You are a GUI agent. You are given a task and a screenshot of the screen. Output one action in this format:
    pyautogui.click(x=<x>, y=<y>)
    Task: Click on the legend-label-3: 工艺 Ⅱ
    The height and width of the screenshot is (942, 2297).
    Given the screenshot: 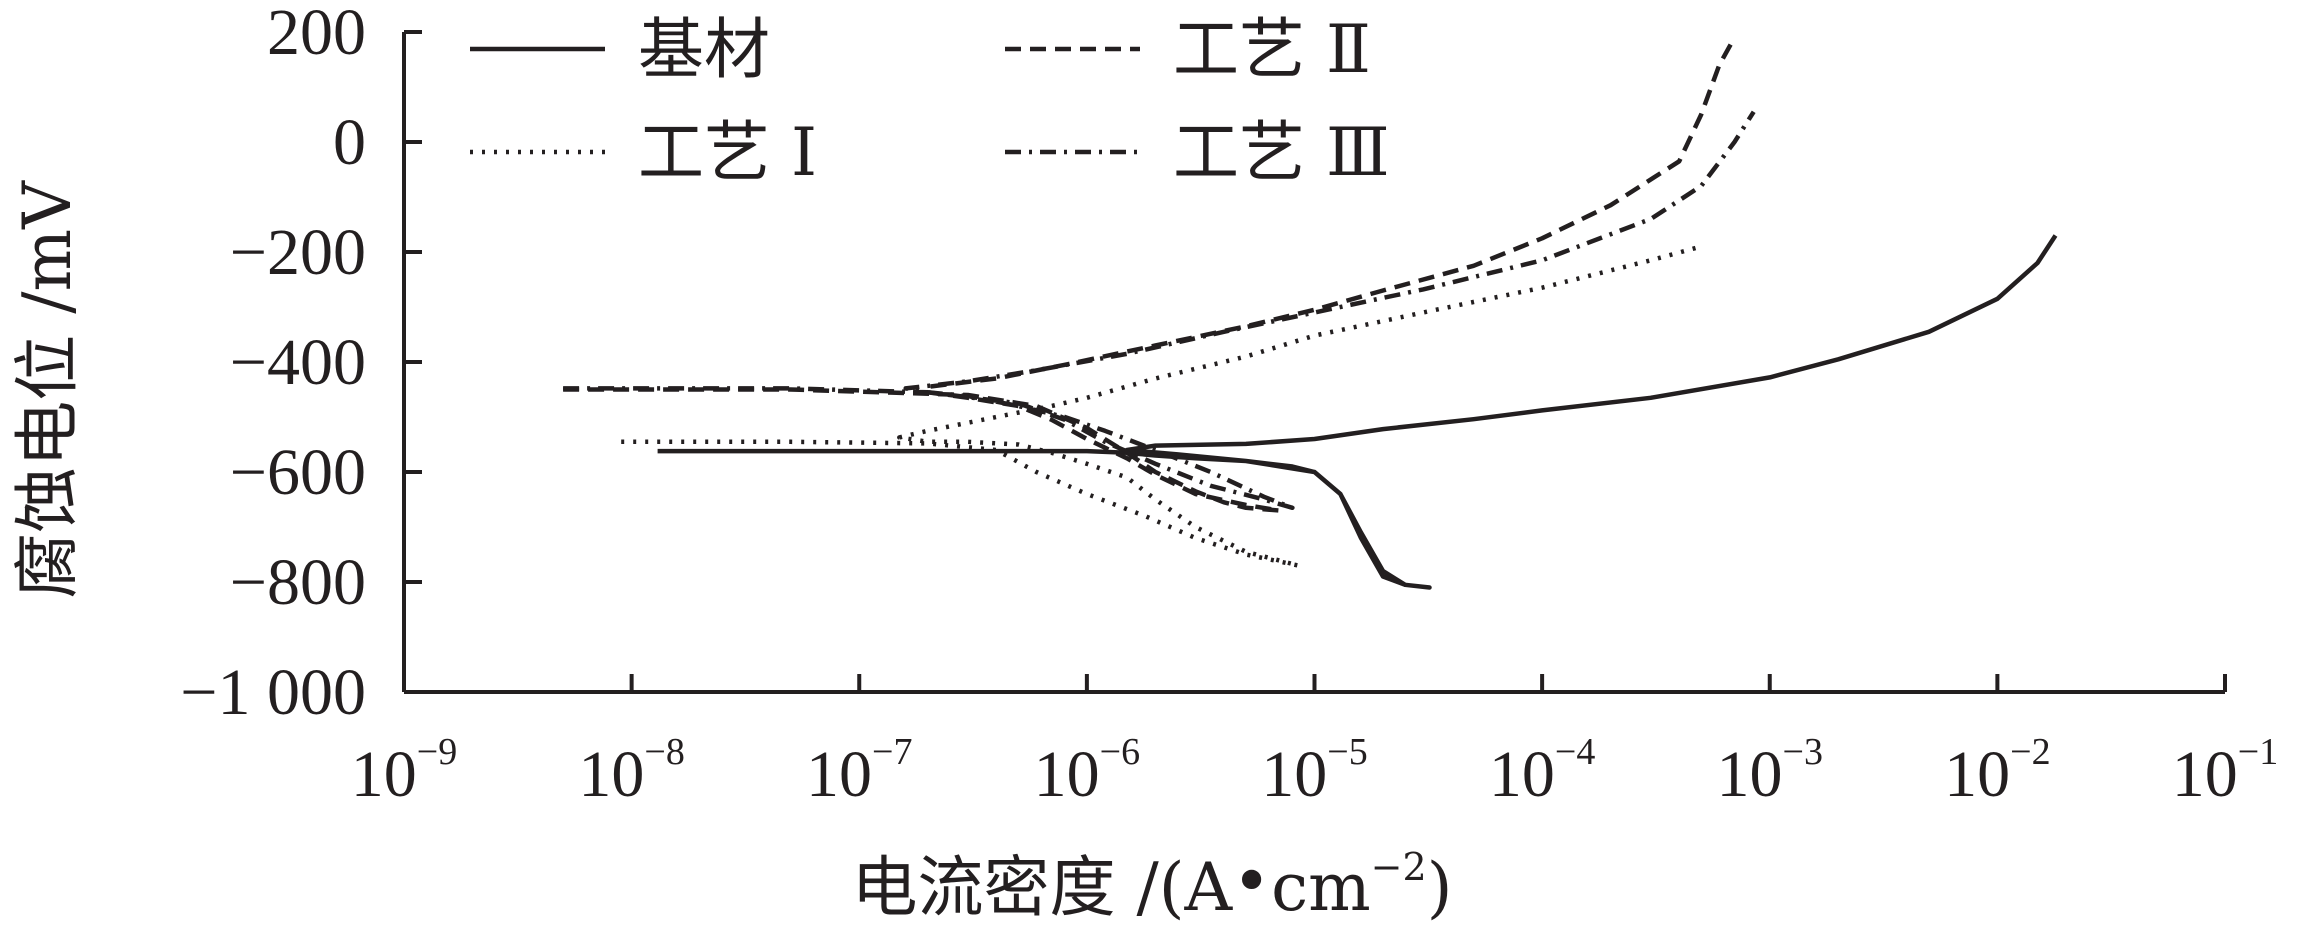 What is the action you would take?
    pyautogui.click(x=1272, y=49)
    